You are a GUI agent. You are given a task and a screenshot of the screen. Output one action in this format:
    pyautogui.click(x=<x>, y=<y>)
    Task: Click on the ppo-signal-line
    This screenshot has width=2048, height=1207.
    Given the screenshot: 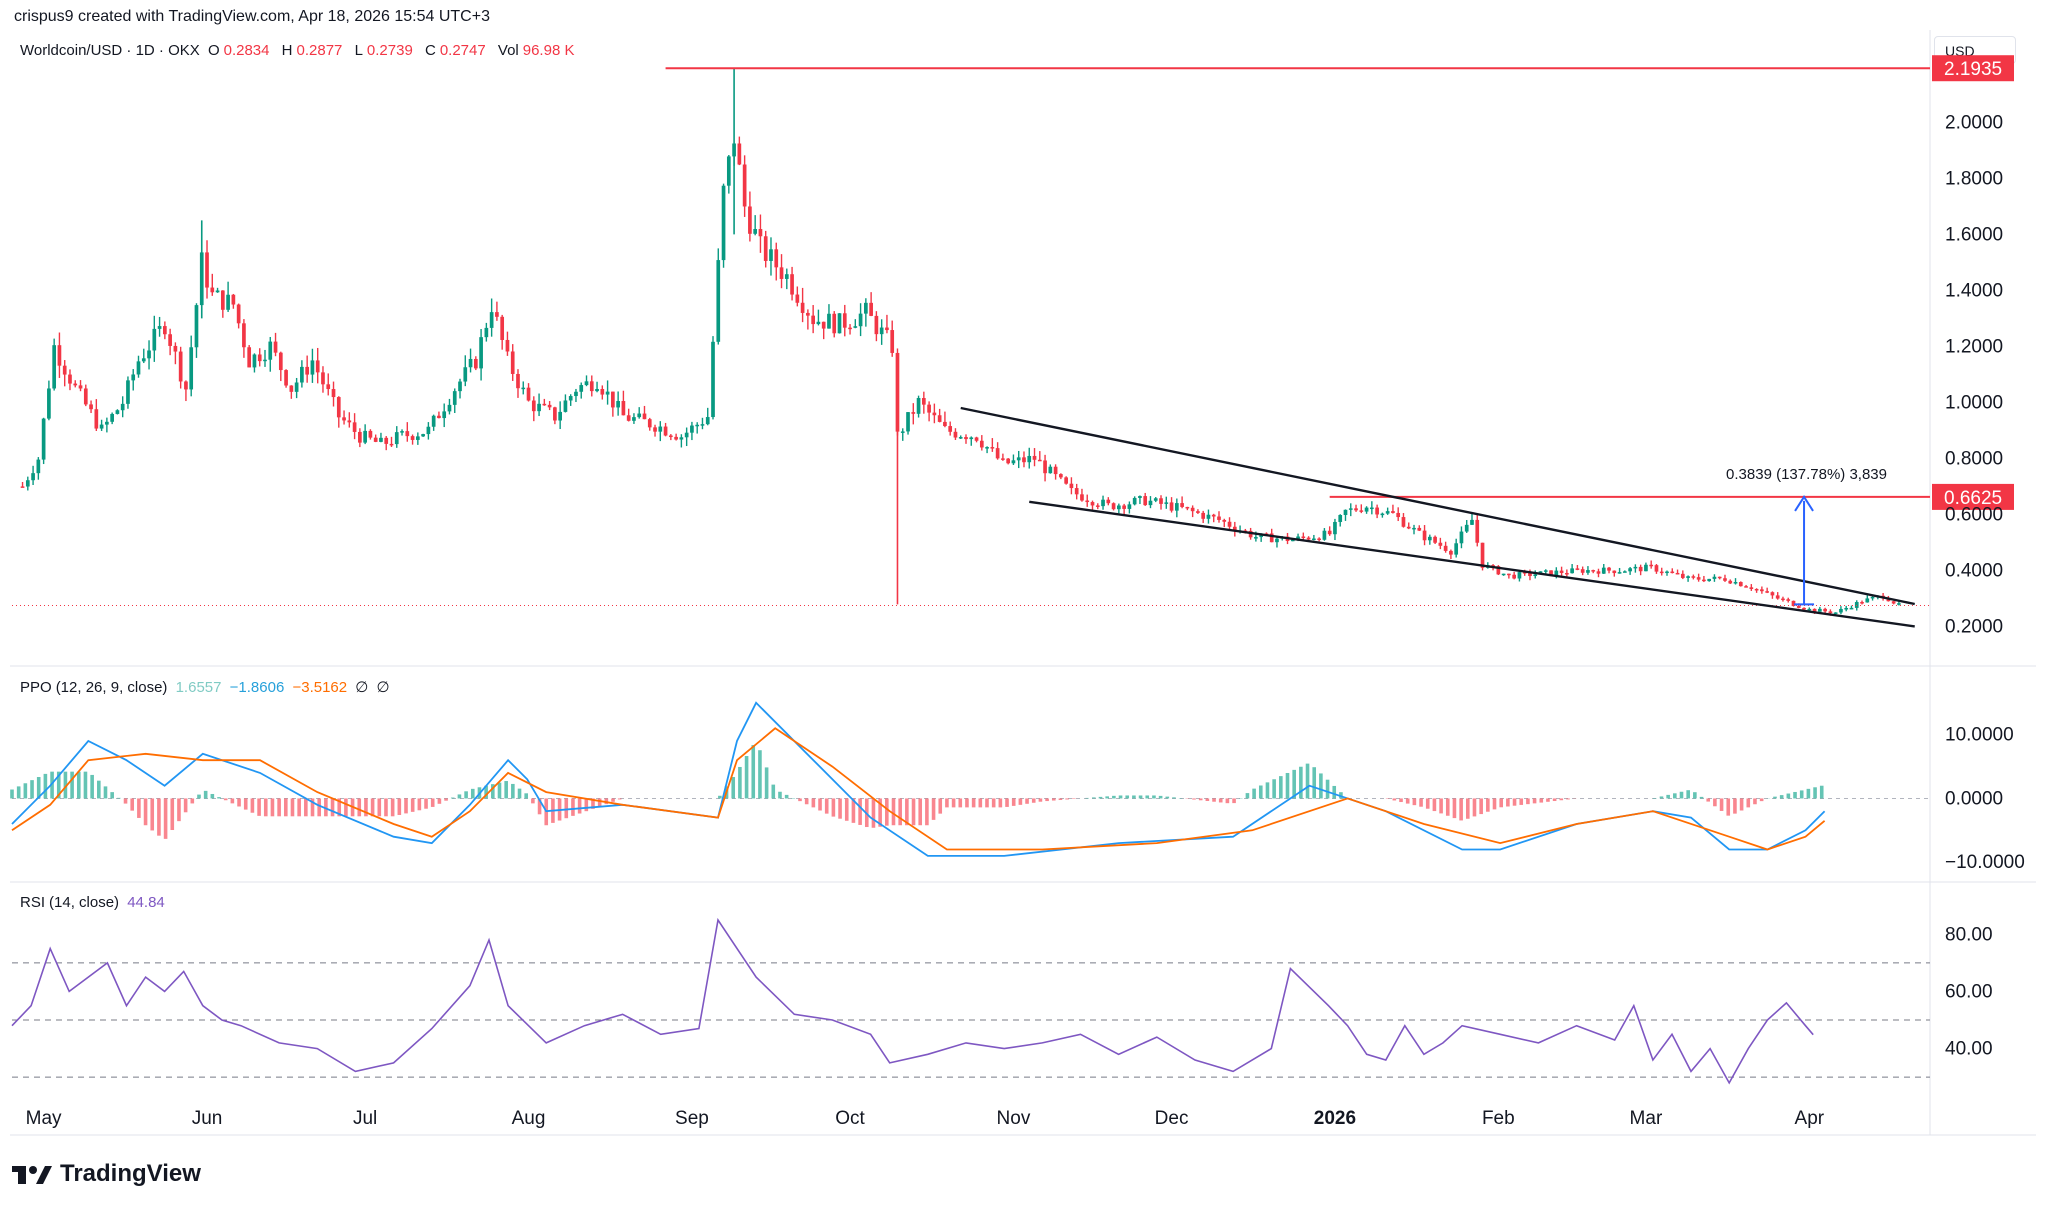 What is the action you would take?
    pyautogui.click(x=918, y=789)
    